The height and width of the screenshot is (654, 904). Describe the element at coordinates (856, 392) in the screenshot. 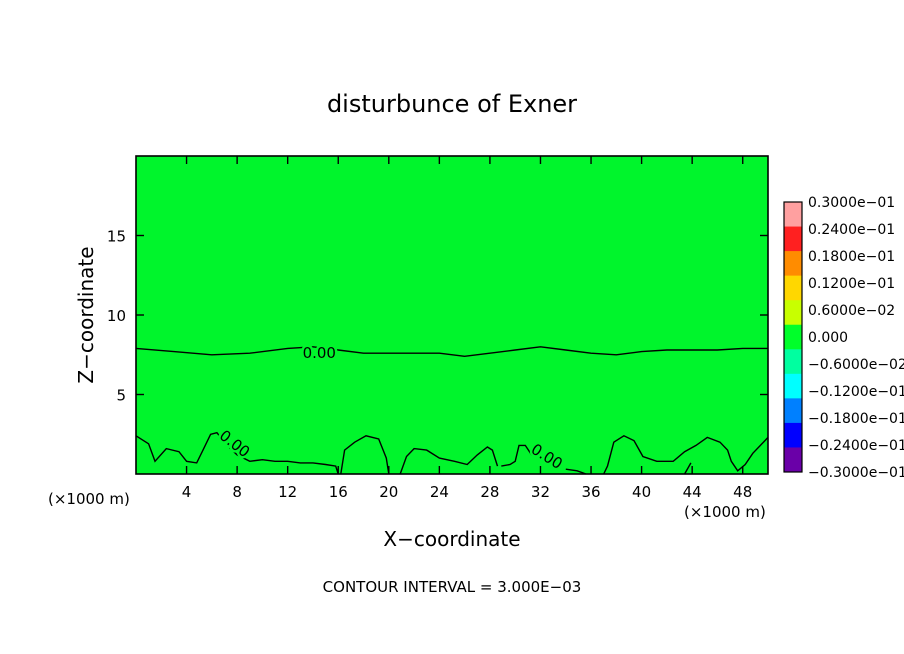

I see `colorbar-label: −0.1200e−01` at that location.